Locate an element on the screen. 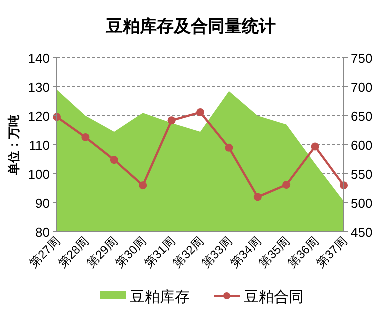 The width and height of the screenshot is (382, 320). y2-tick-label: 550 is located at coordinates (362, 174).